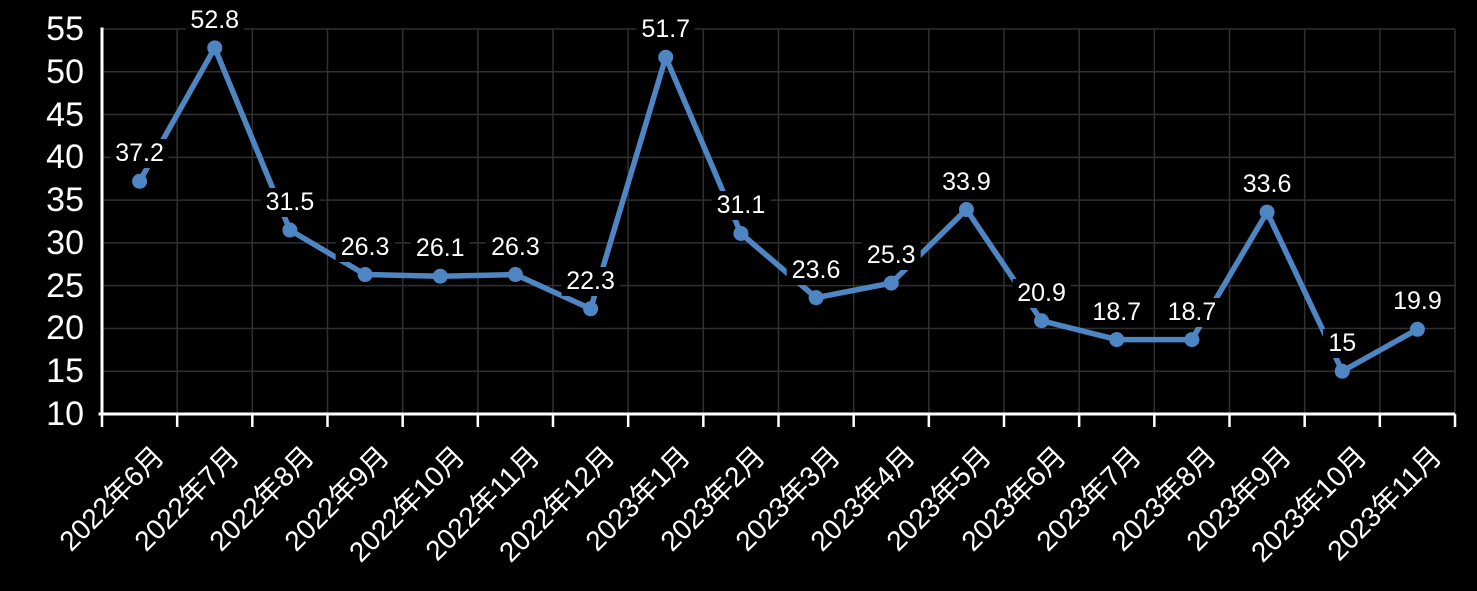 The height and width of the screenshot is (591, 1477). Describe the element at coordinates (65, 200) in the screenshot. I see `y-axis-tick-label: 35` at that location.